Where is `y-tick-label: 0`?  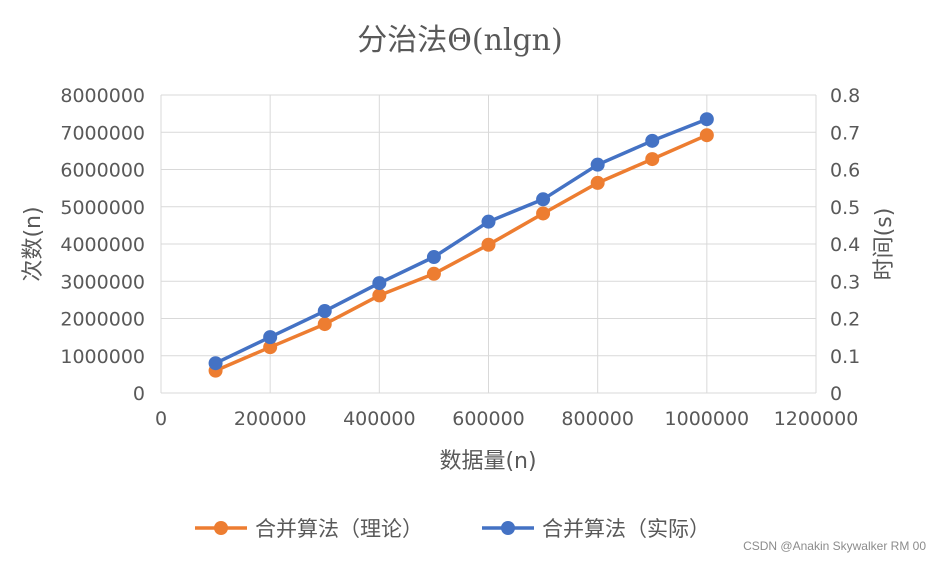
y-tick-label: 0 is located at coordinates (139, 394).